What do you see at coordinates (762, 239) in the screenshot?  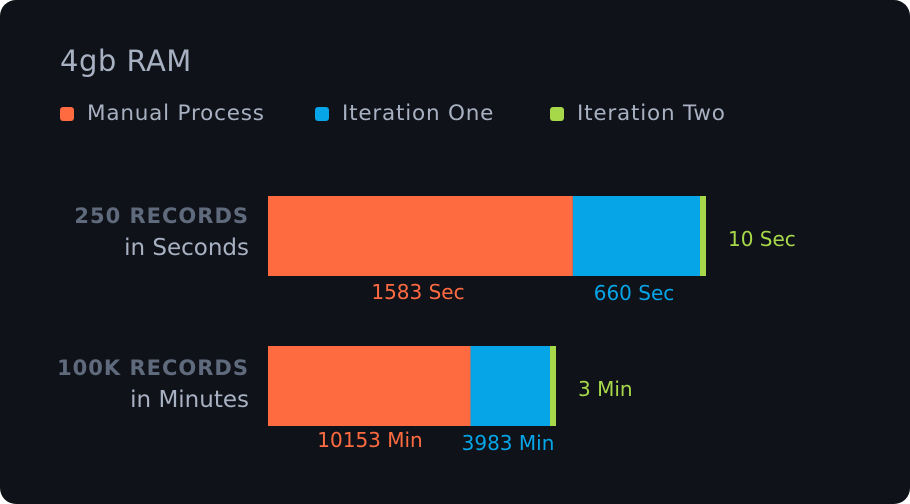 I see `data-label-iteration-two: 10 Sec` at bounding box center [762, 239].